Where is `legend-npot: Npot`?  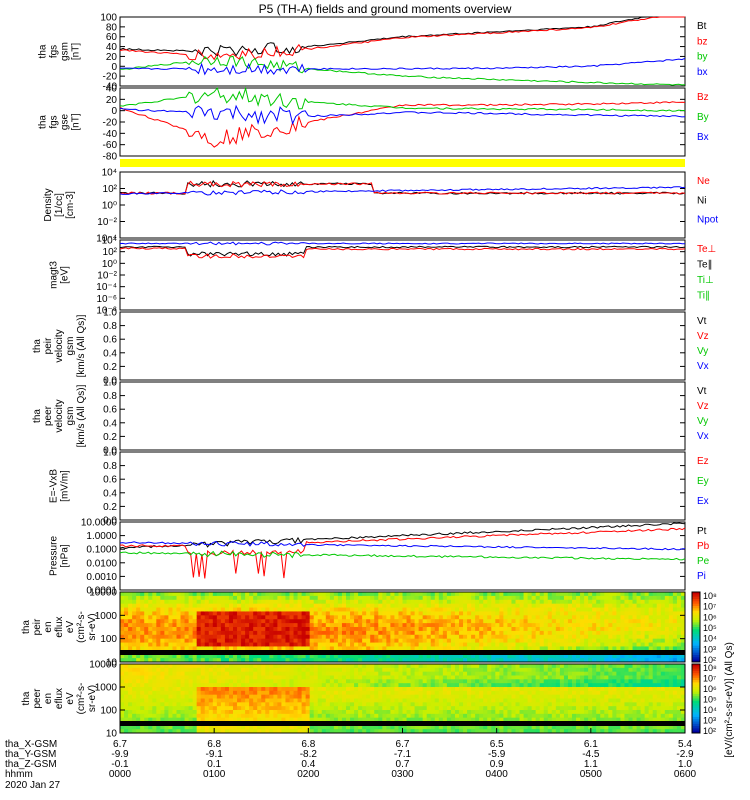 legend-npot: Npot is located at coordinates (707, 220).